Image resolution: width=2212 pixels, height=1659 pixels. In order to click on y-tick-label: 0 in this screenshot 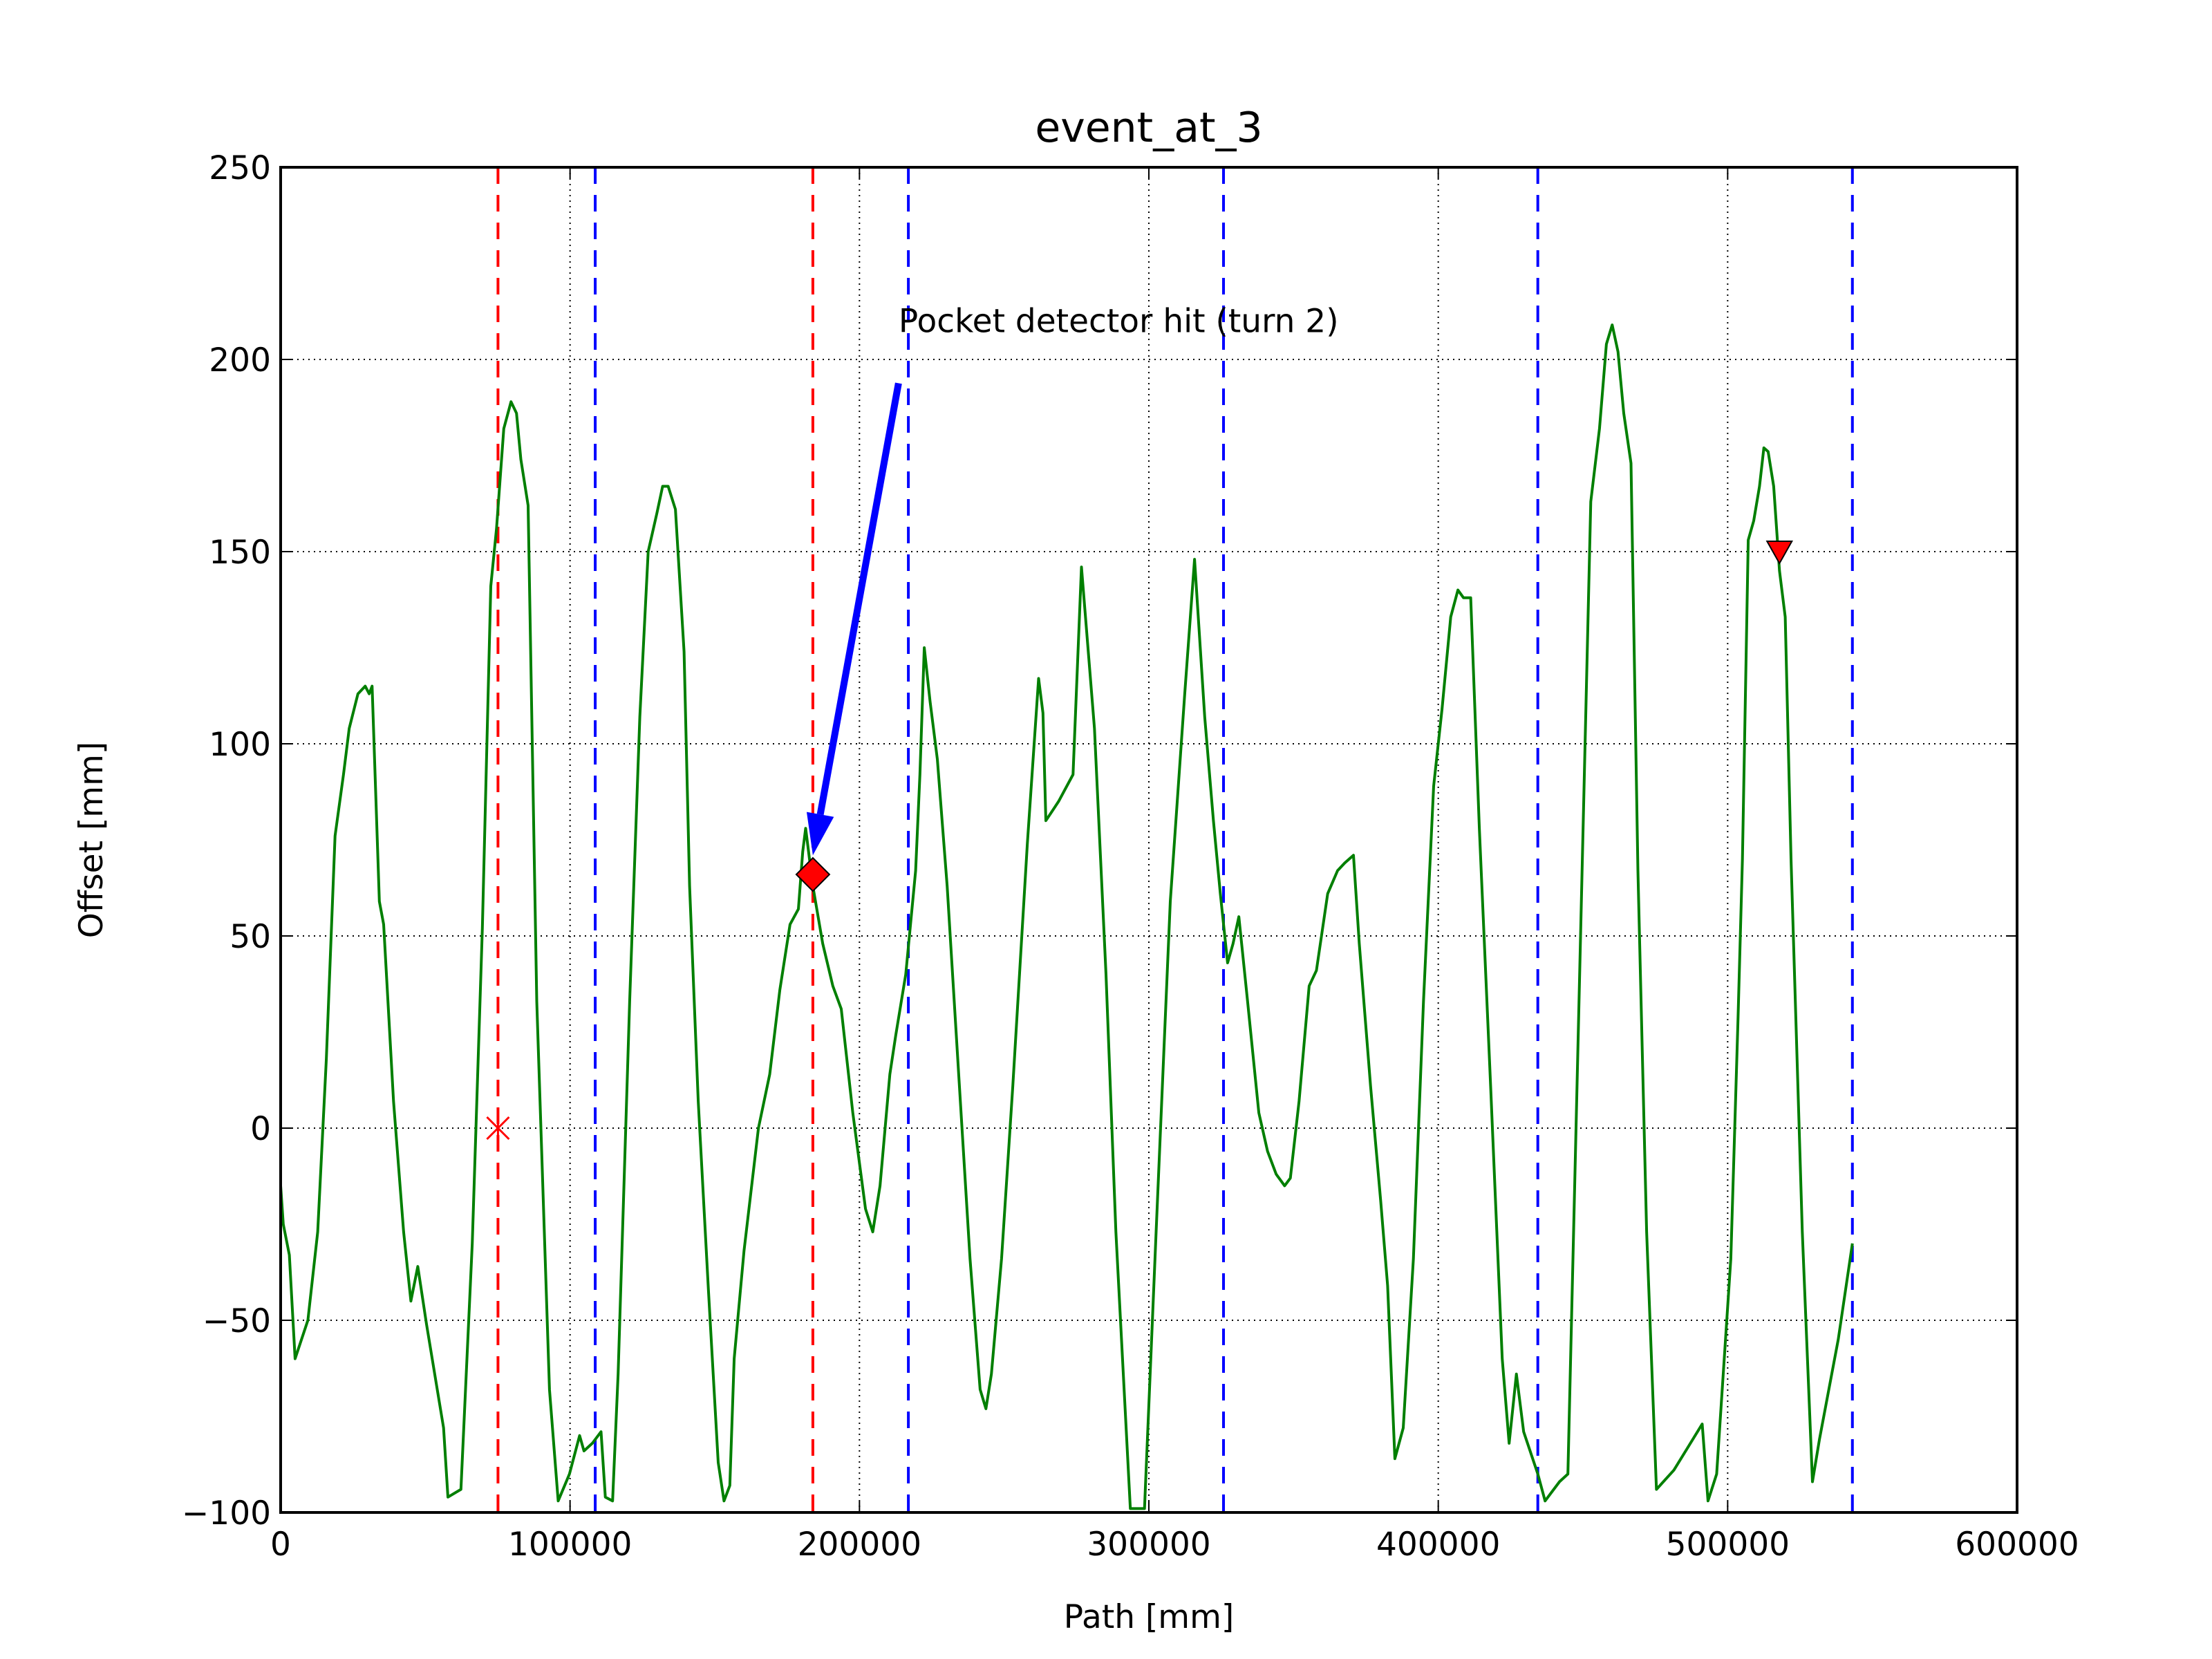, I will do `click(260, 1129)`.